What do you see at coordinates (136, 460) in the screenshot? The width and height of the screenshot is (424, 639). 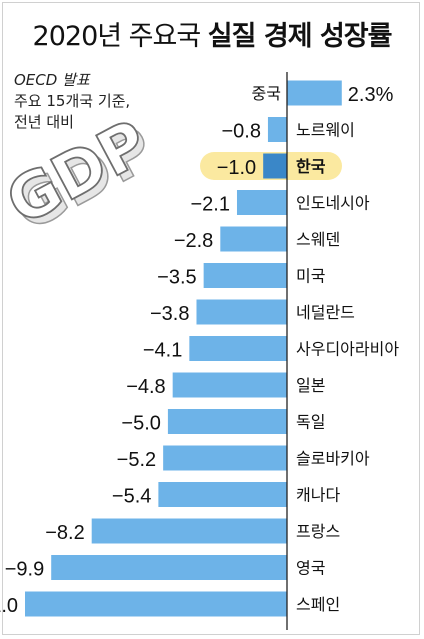 I see `value-label-10: −5.2` at bounding box center [136, 460].